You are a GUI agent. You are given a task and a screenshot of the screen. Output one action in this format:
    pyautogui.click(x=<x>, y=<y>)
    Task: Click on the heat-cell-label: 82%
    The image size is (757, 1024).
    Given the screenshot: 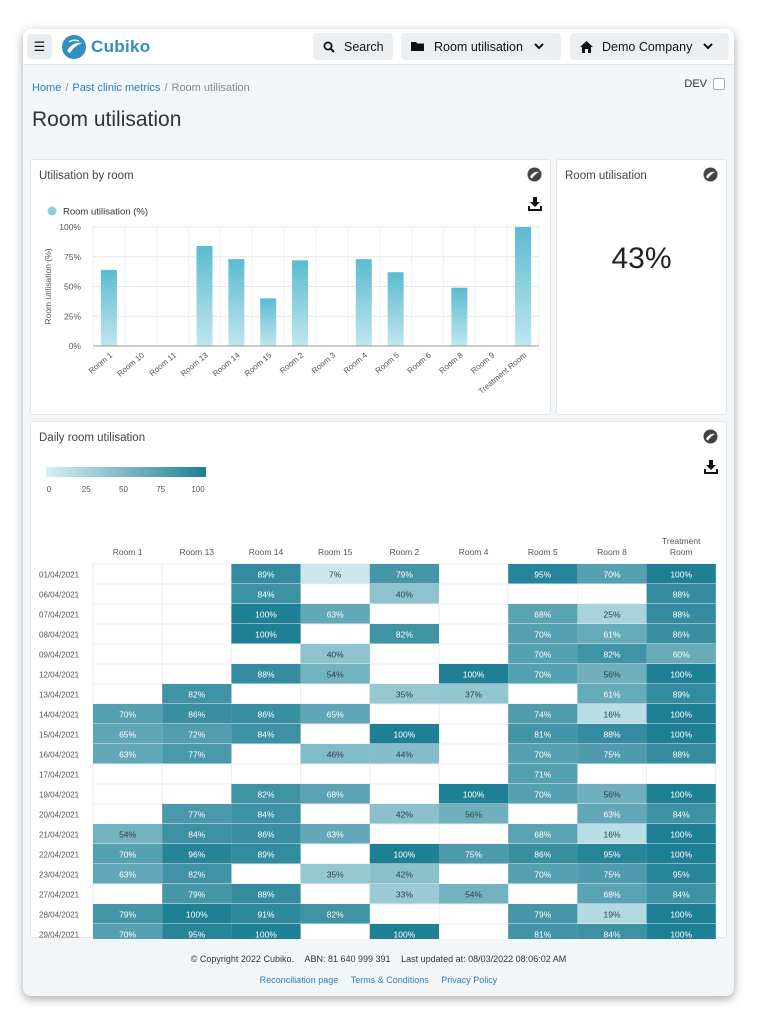 What is the action you would take?
    pyautogui.click(x=196, y=695)
    